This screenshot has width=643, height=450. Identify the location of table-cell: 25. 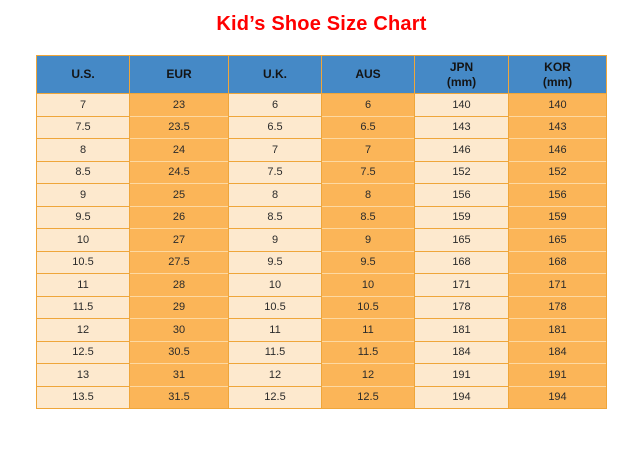
(179, 194).